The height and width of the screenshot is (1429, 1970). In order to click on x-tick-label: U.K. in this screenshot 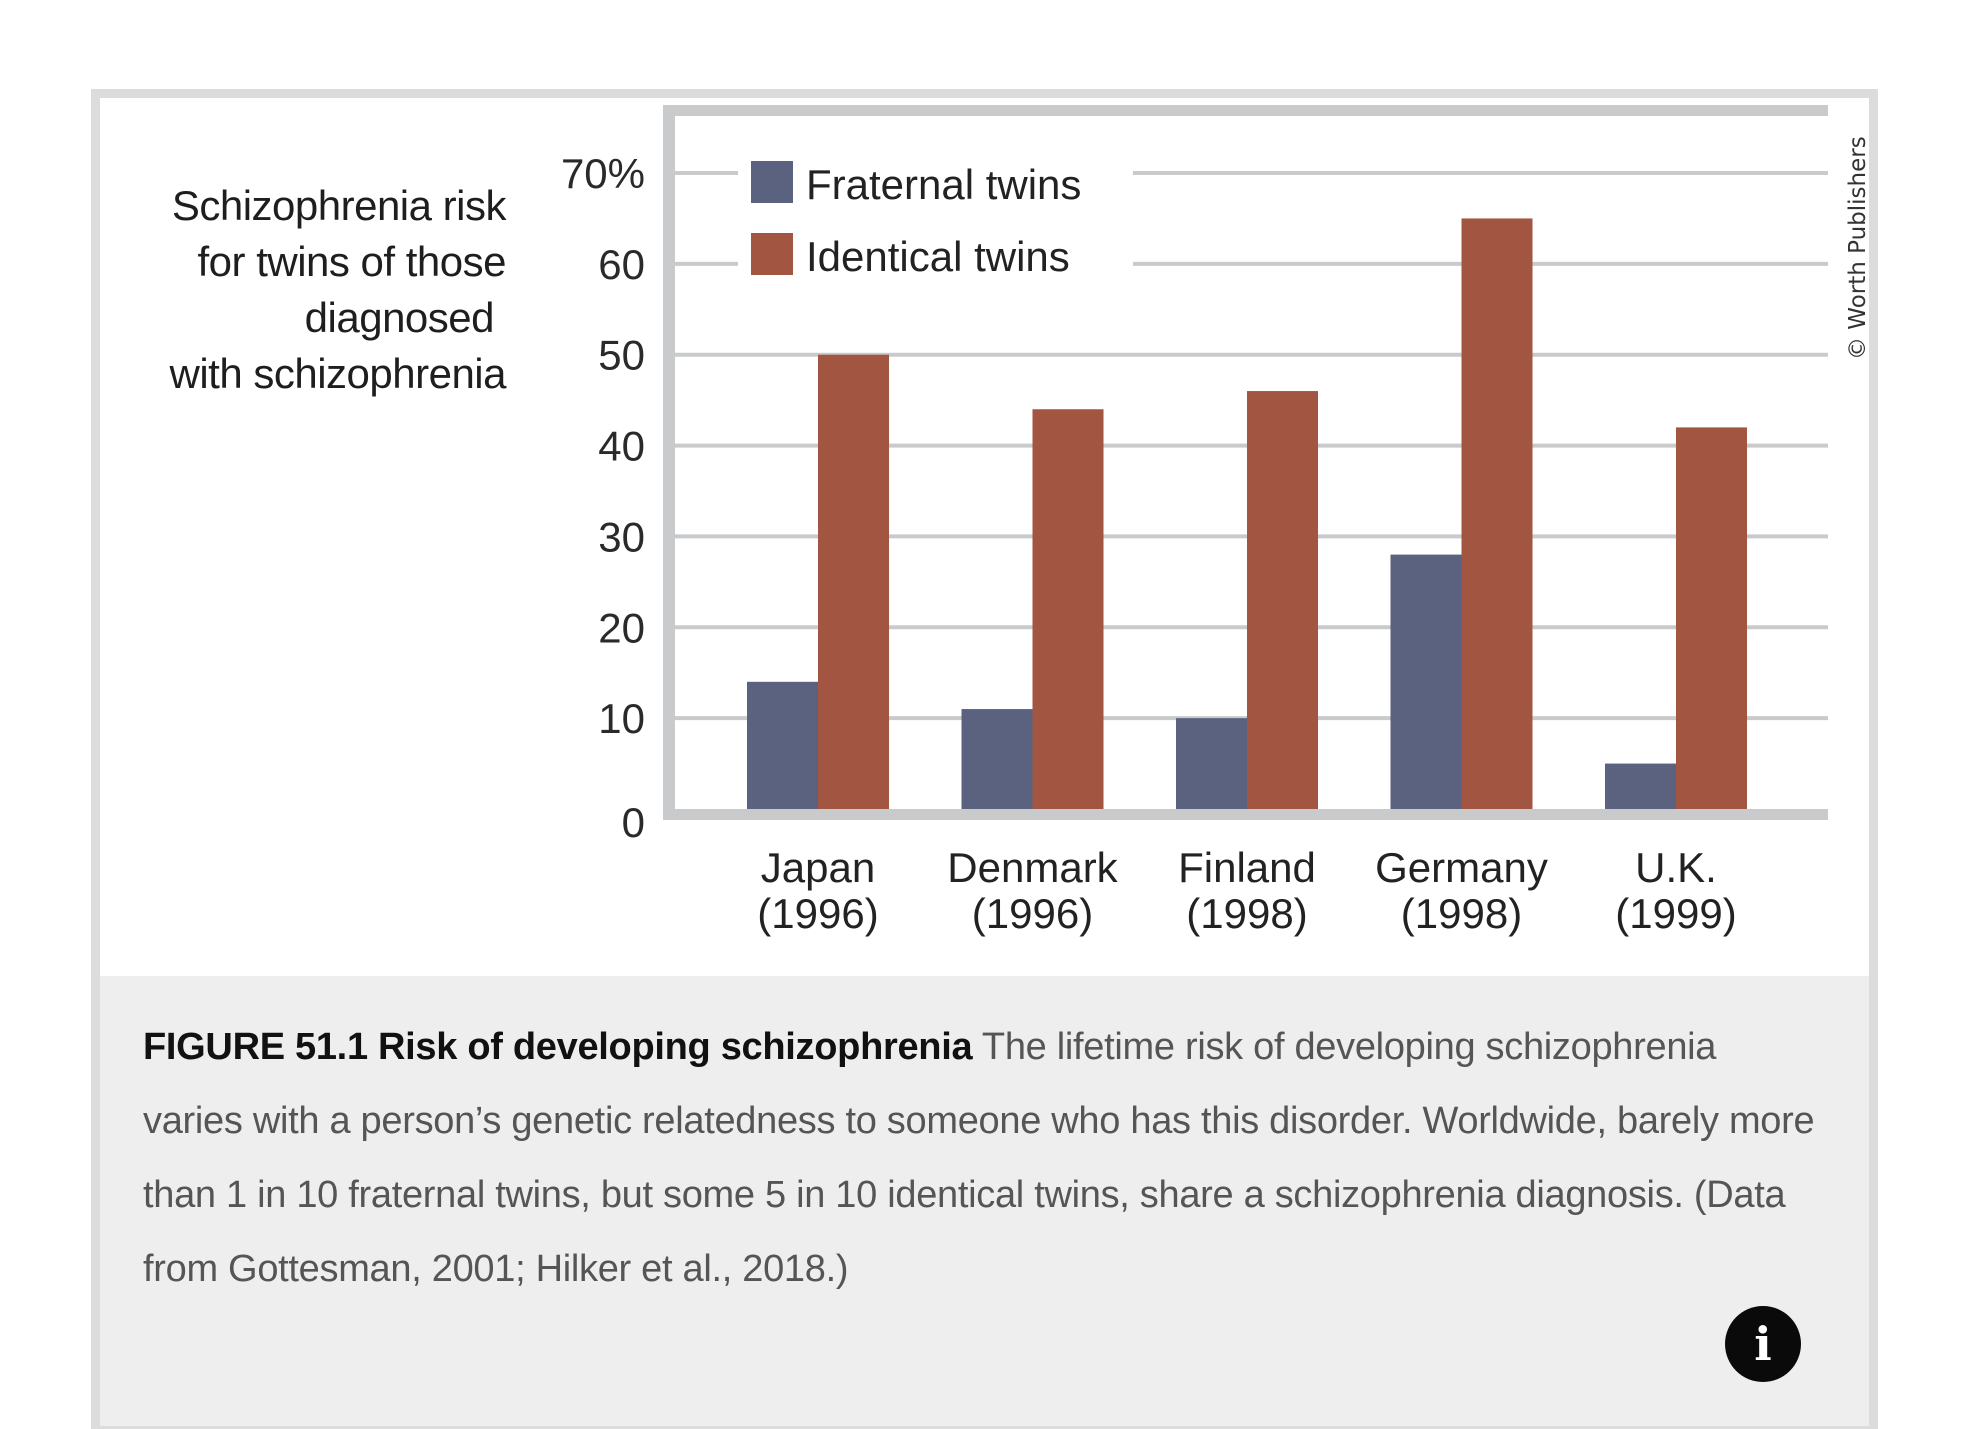, I will do `click(1676, 867)`.